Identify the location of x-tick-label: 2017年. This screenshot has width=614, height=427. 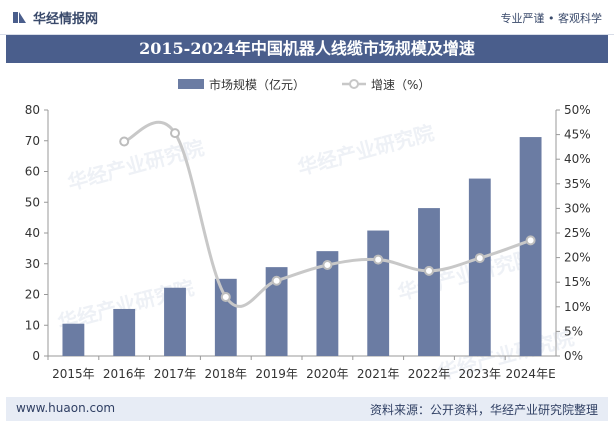
(175, 374).